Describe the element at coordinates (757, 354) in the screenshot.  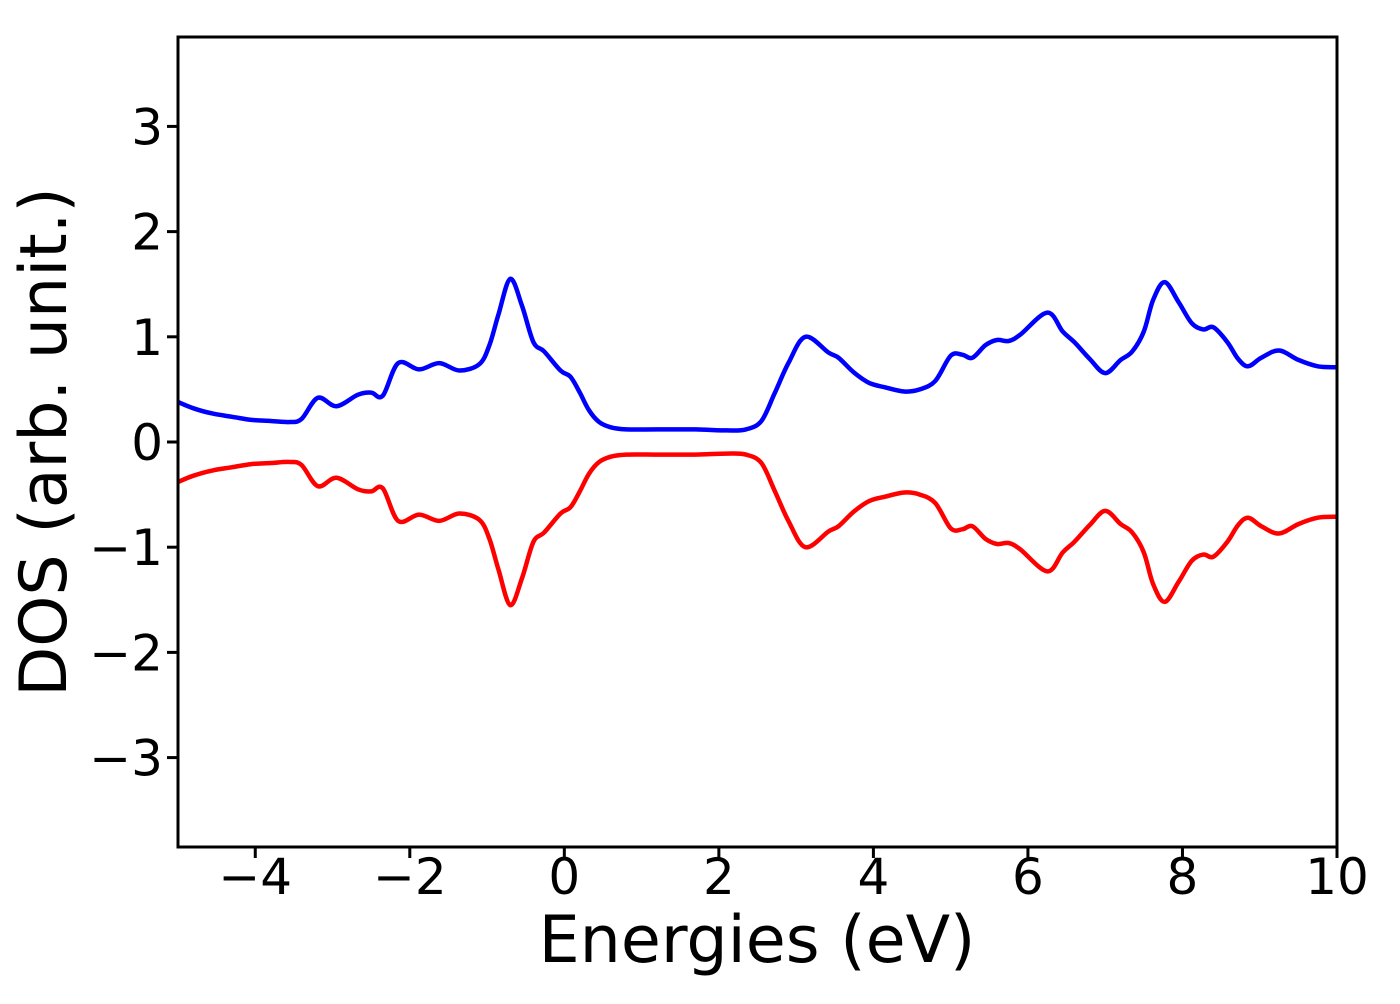
I see `dos-curve-spin-up` at that location.